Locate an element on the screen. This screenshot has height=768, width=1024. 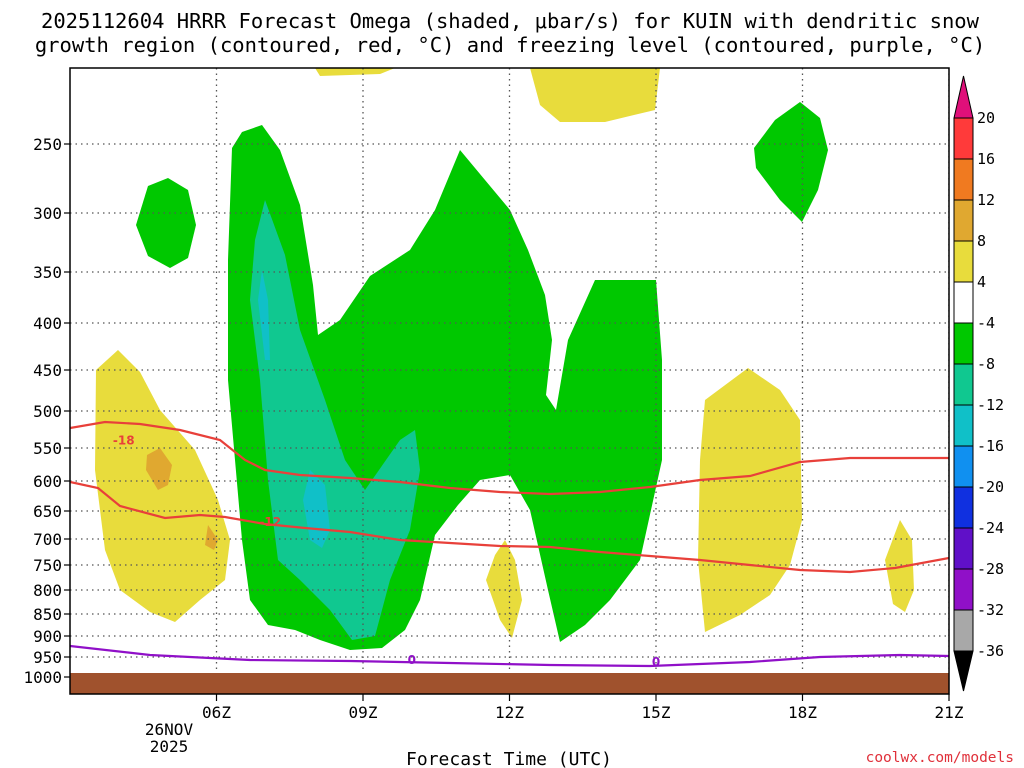
y-tick-label: 350 is located at coordinates (47, 272).